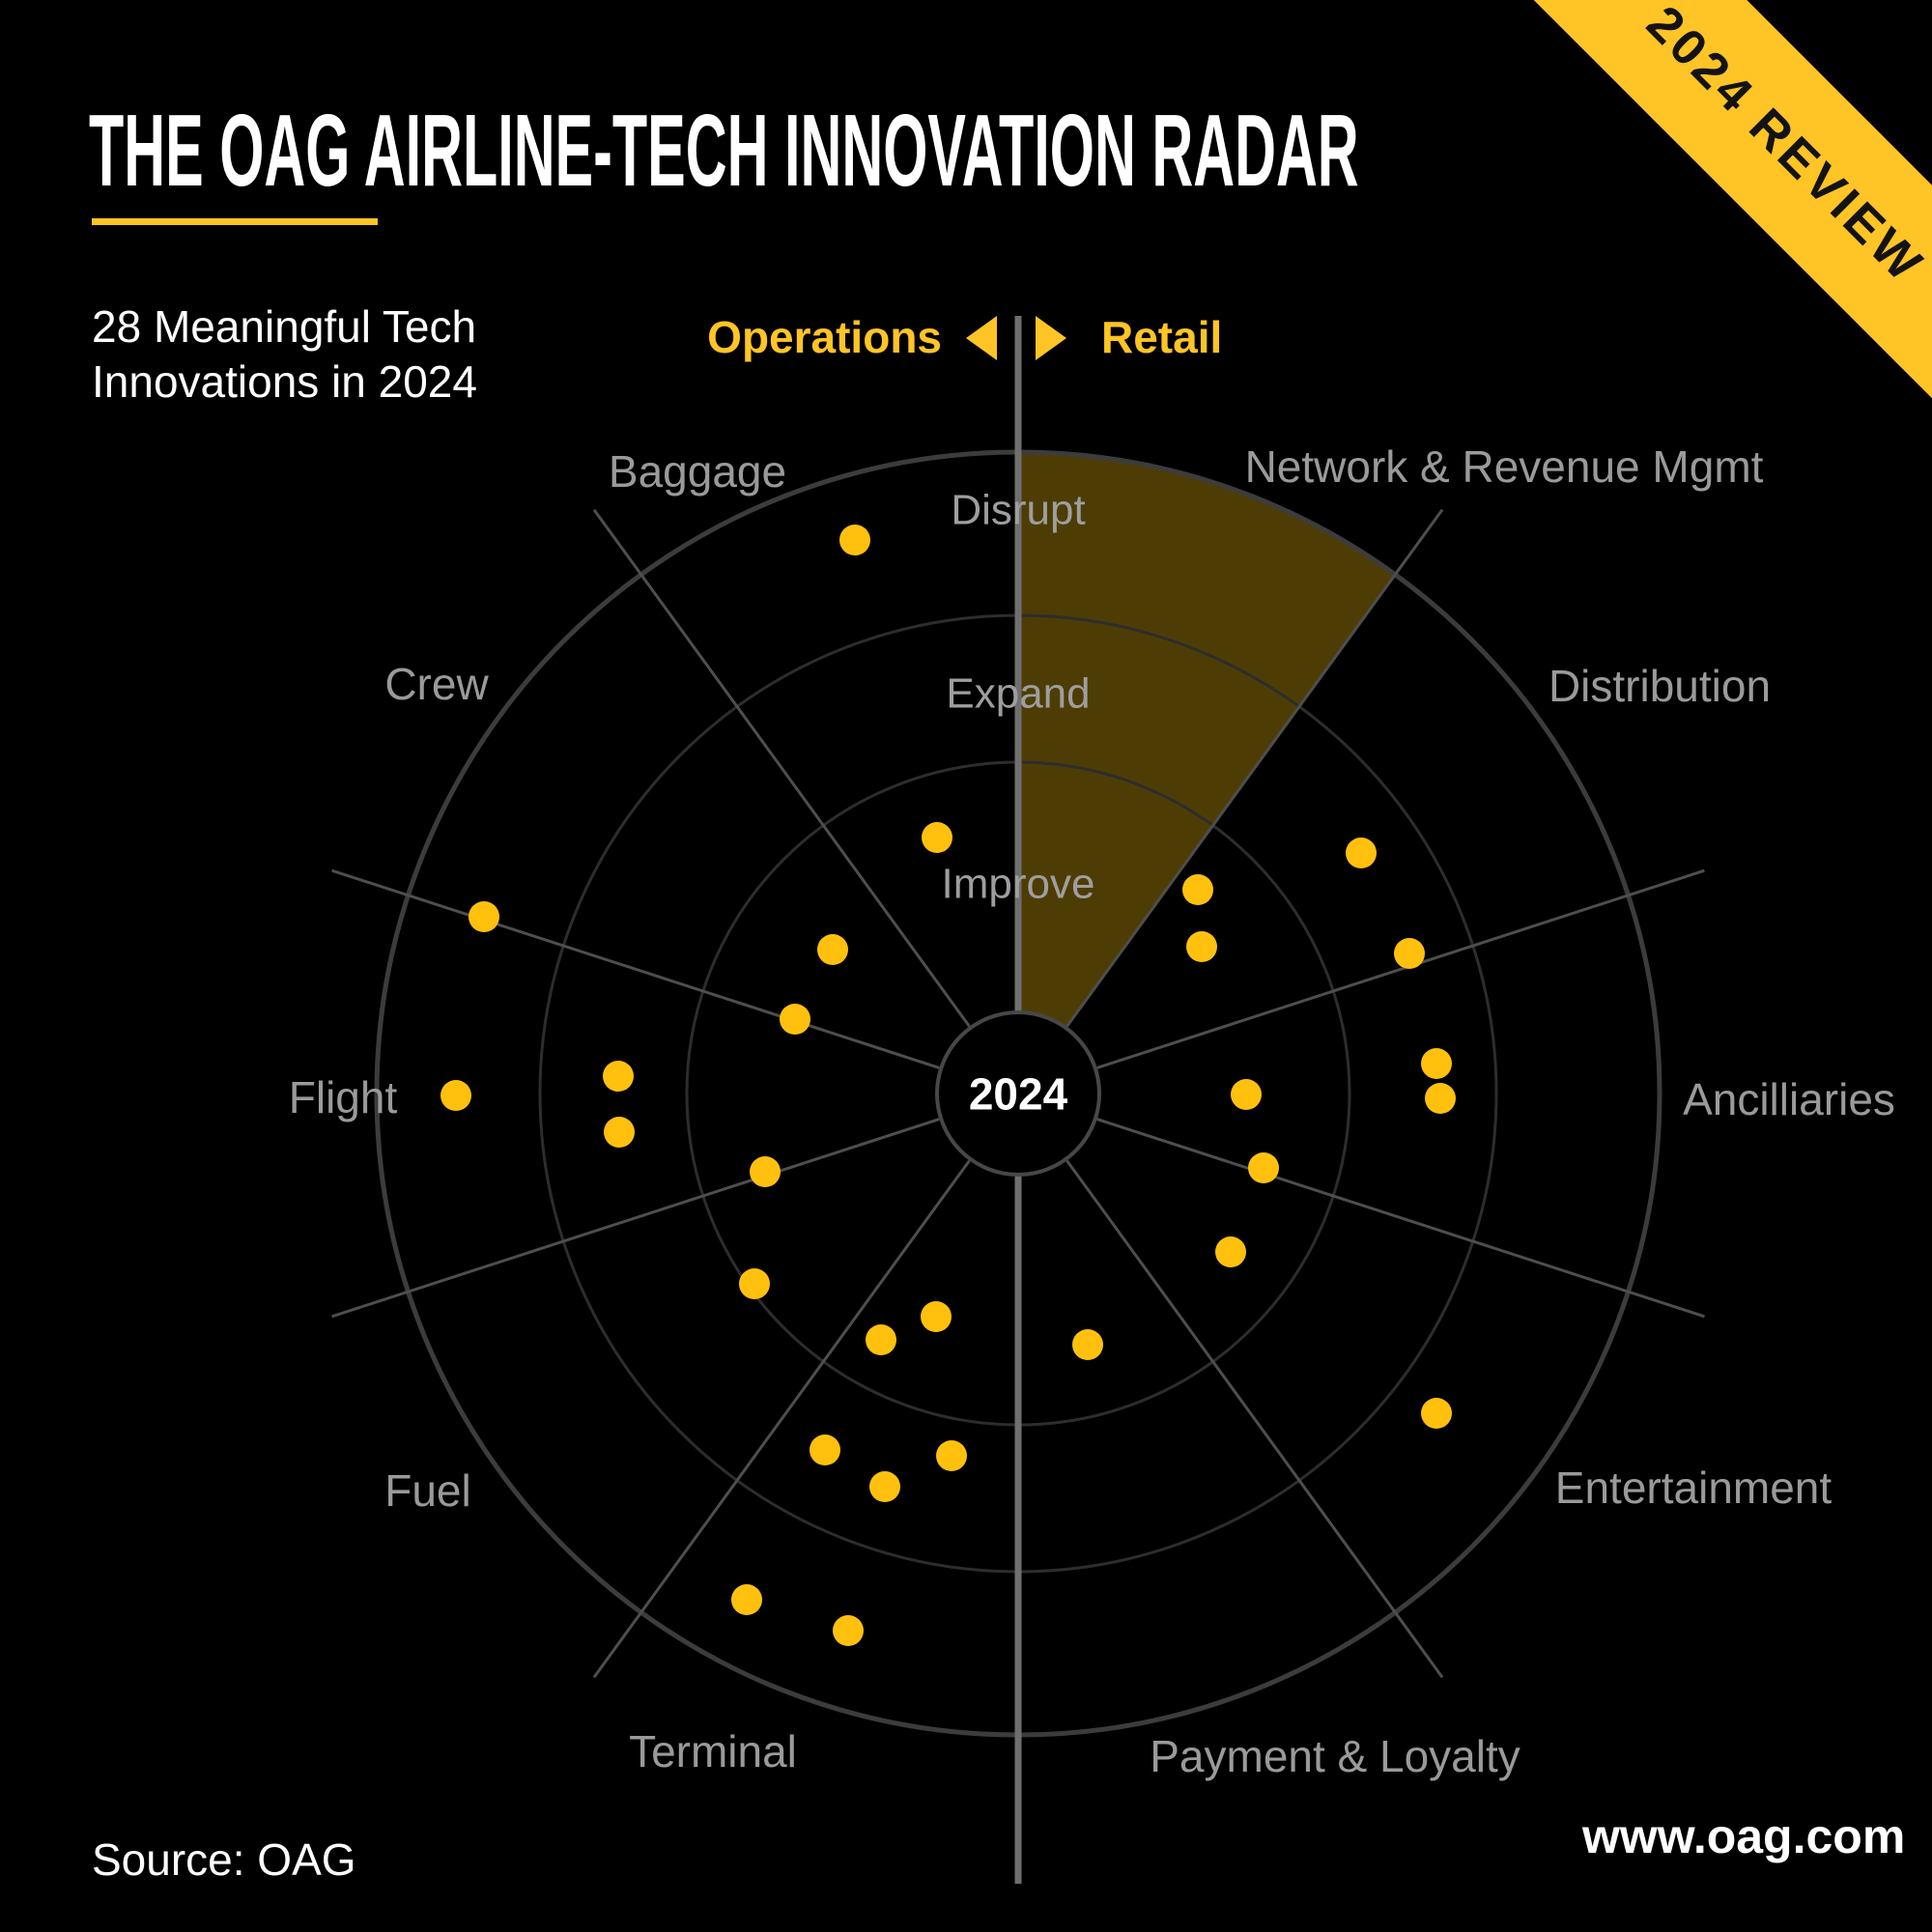  I want to click on sector-label-network-revenue-mgmt: Network & Revenue Mgmt, so click(1504, 466).